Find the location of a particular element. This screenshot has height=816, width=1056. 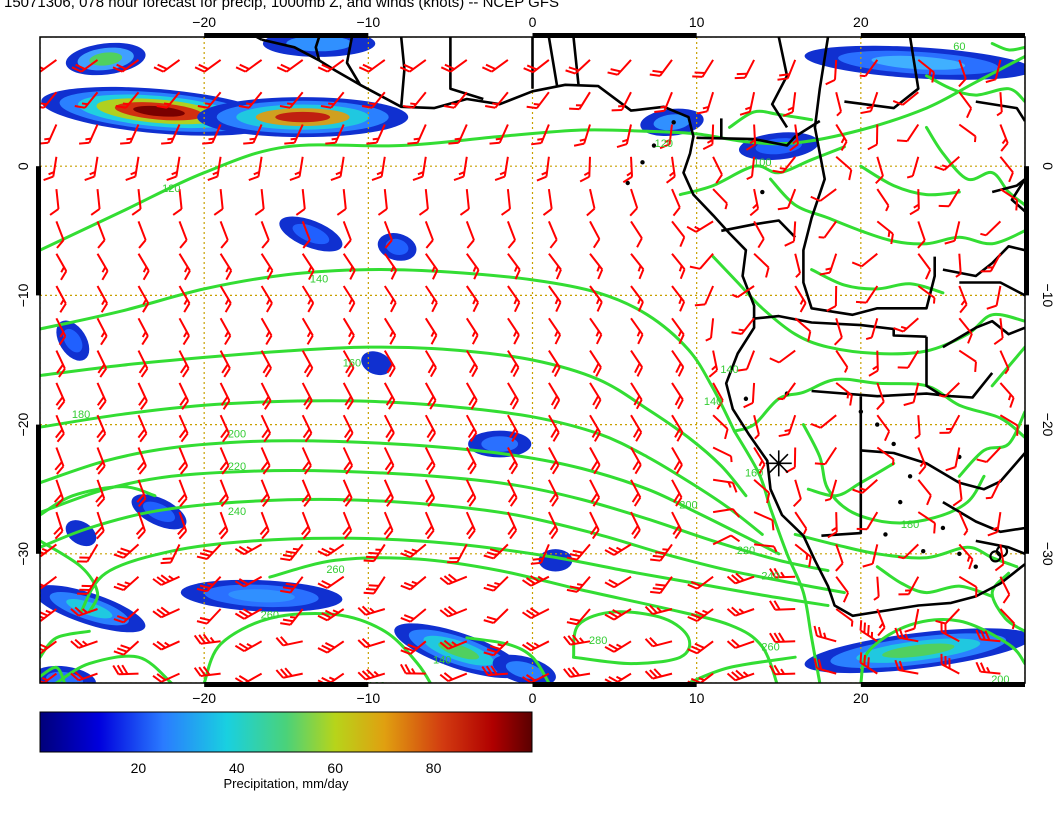

lat-tick-label-left: −10 is located at coordinates (23, 295).